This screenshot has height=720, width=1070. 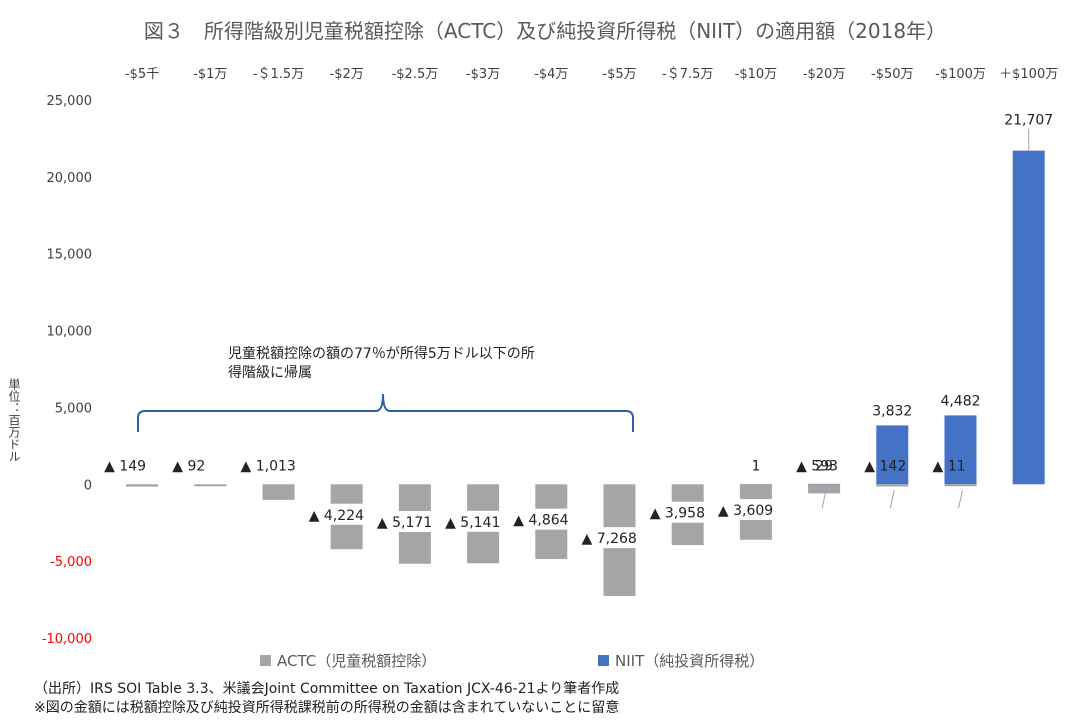 I want to click on y-tick-label: 10,000, so click(x=70, y=332).